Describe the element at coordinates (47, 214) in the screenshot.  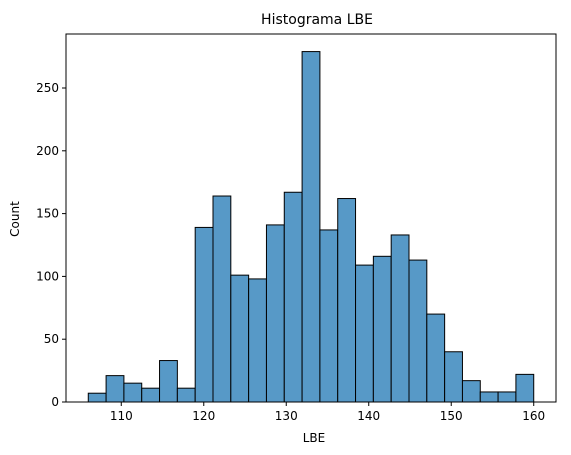
I see `y-tick-label: 150` at that location.